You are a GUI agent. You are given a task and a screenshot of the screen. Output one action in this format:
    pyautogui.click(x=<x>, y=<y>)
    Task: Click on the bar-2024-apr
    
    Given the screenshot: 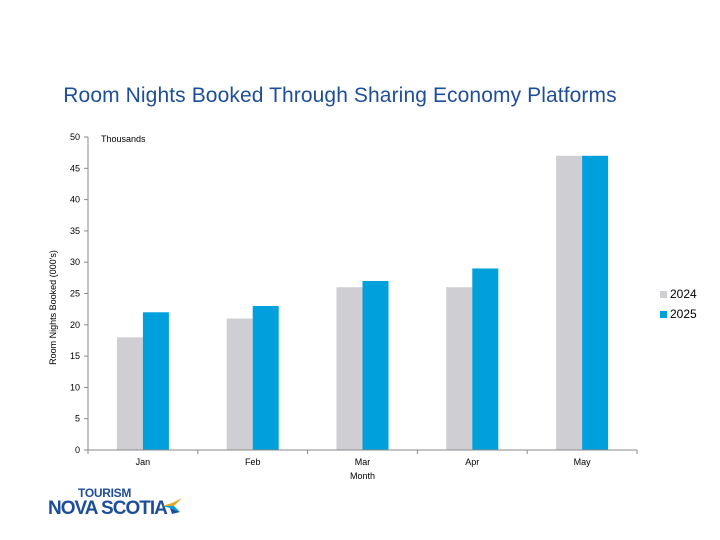 What is the action you would take?
    pyautogui.click(x=459, y=368)
    